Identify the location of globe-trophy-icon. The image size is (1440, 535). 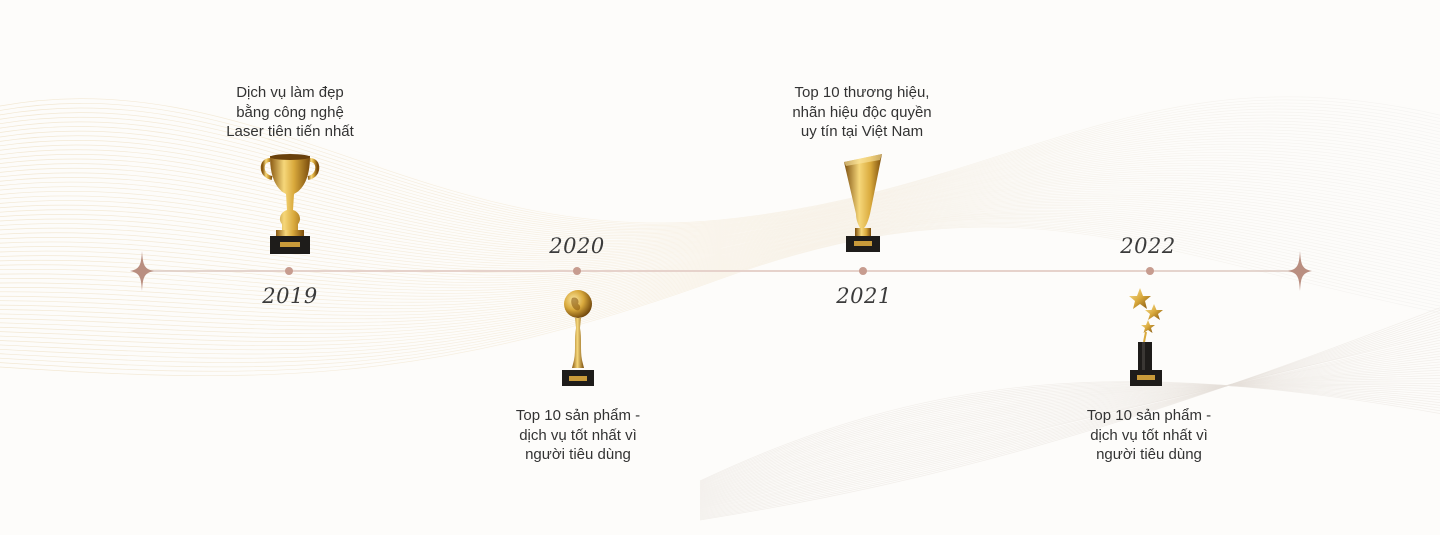
(578, 338).